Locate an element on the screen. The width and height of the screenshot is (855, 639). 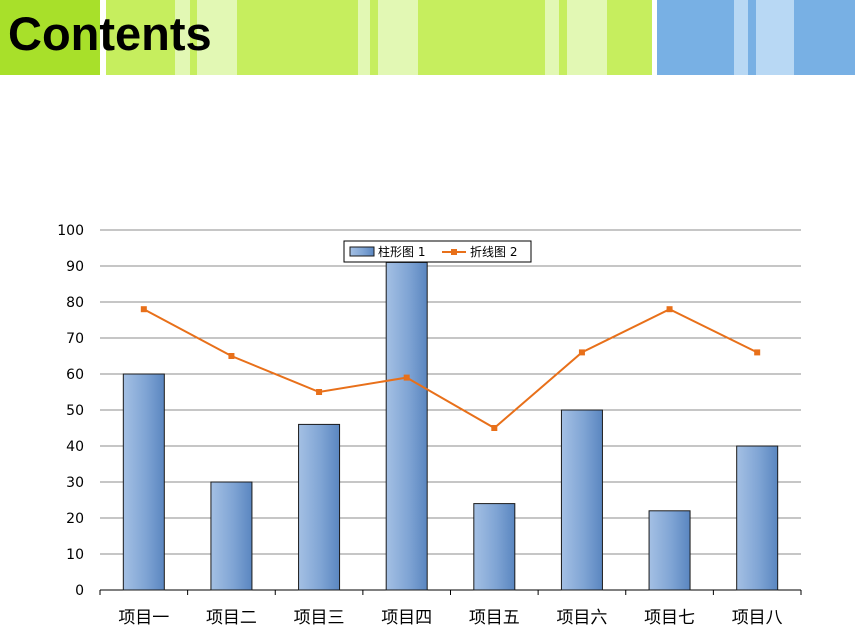
legend-box is located at coordinates (437, 251).